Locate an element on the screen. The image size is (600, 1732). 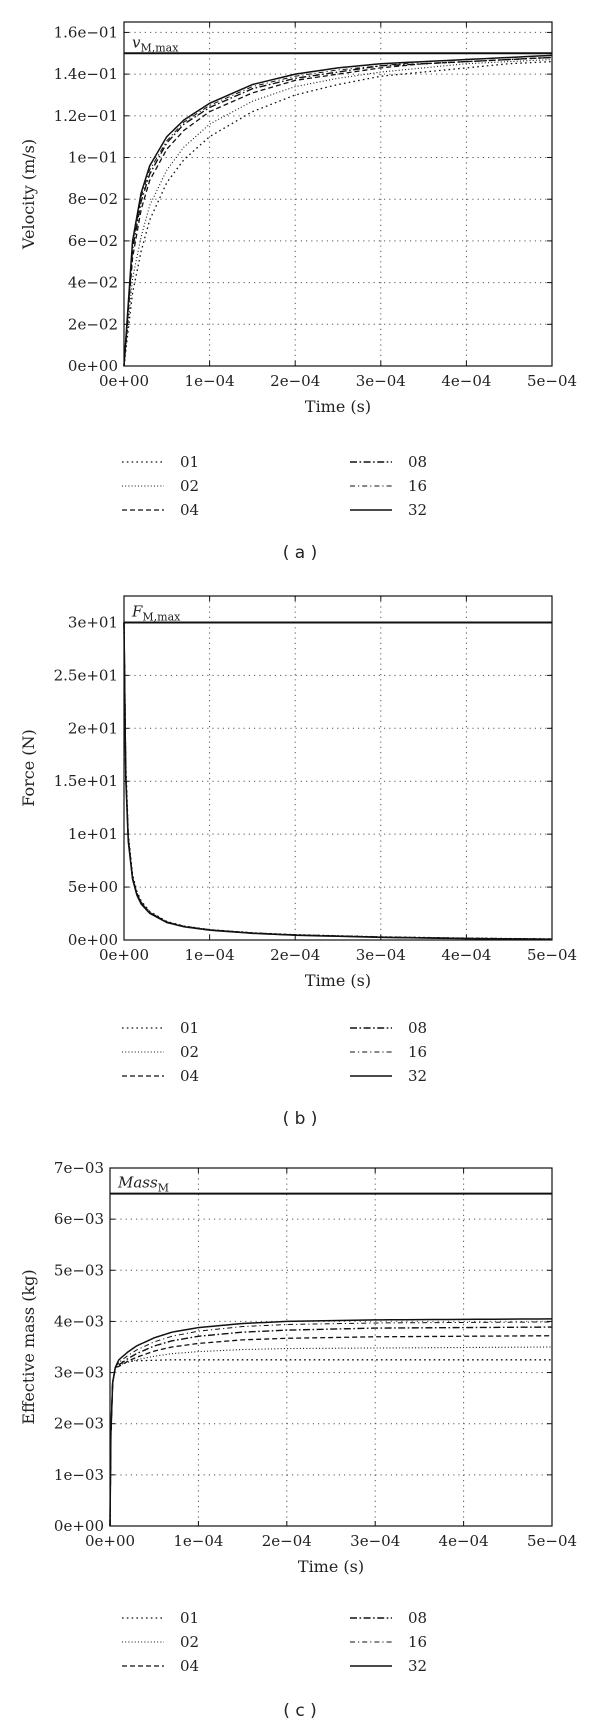
panel-label: ( c ) is located at coordinates (299, 1711).